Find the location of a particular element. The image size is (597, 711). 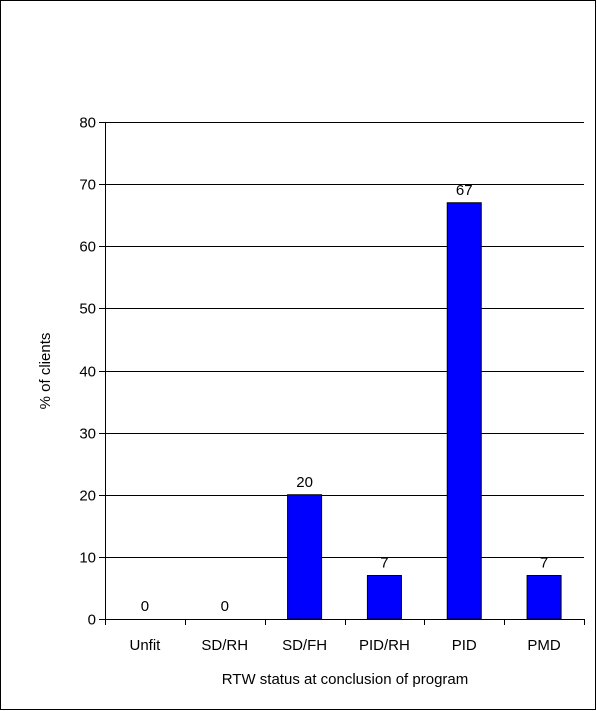

y-tick-label-10: 10 is located at coordinates (87, 558).